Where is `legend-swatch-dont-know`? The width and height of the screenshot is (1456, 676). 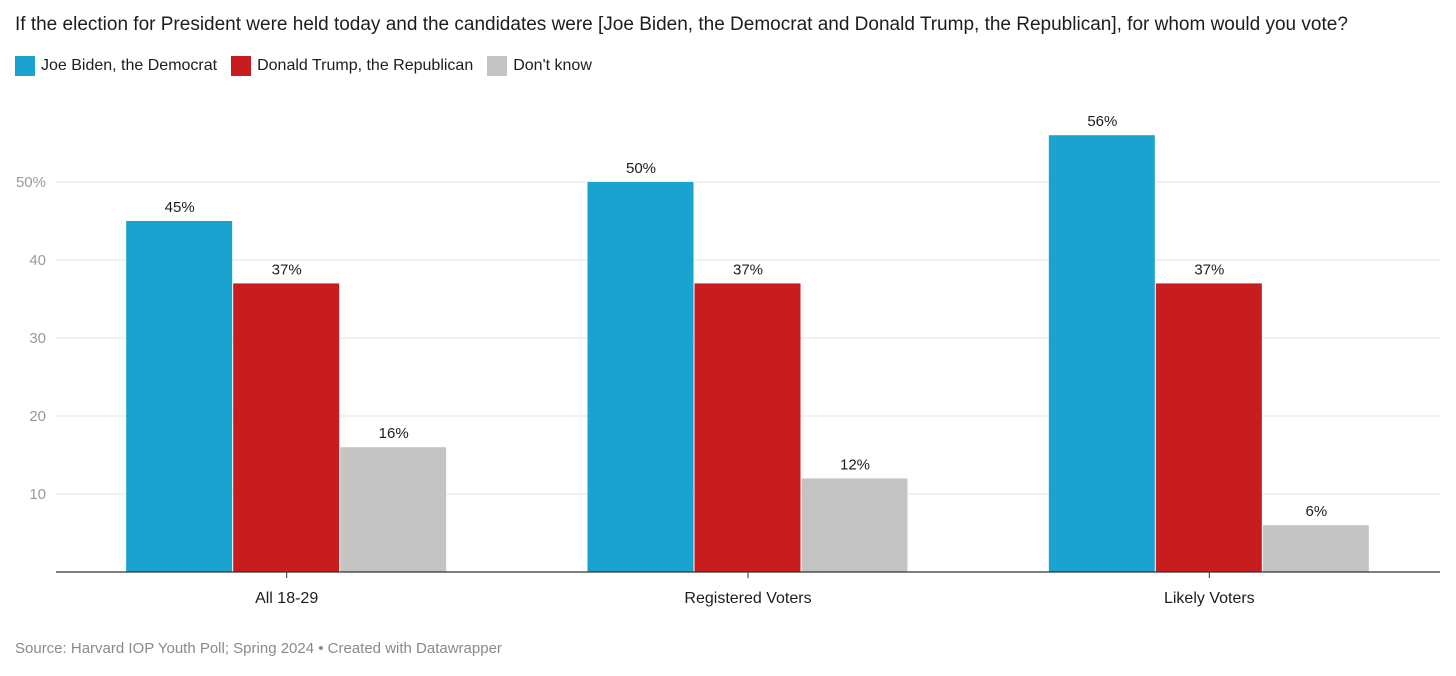
legend-swatch-dont-know is located at coordinates (497, 66).